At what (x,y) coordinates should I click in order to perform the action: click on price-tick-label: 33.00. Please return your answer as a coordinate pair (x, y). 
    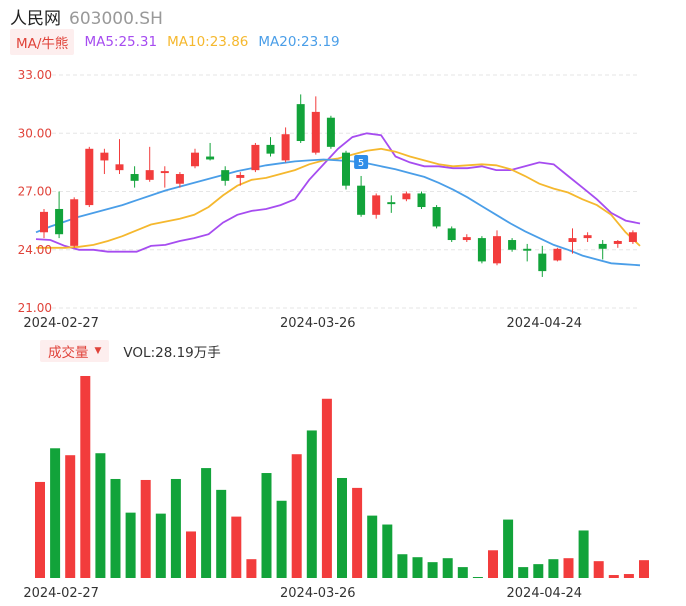
    Looking at the image, I should click on (35, 75).